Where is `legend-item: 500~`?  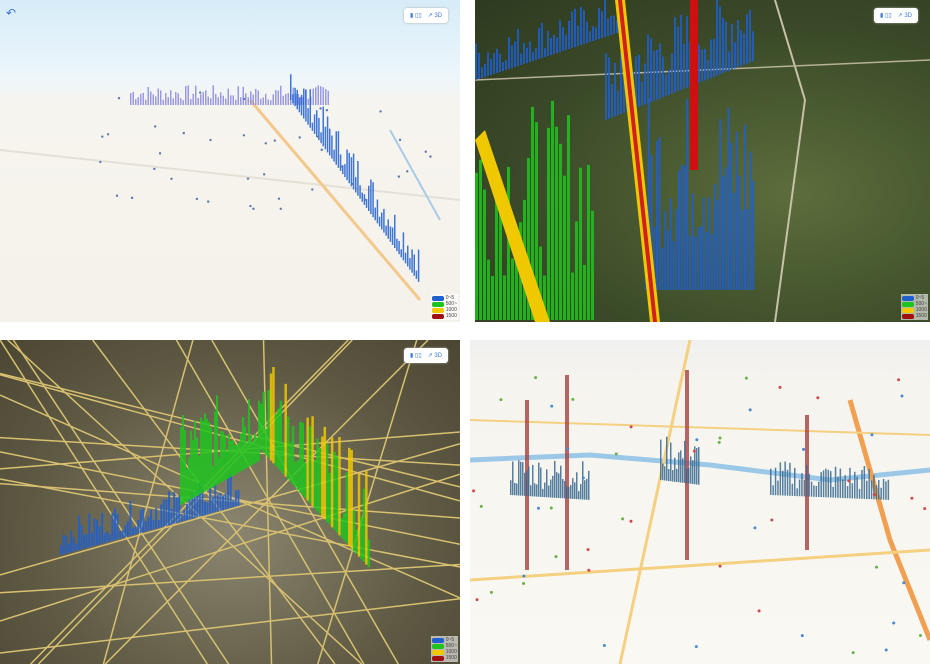 legend-item: 500~ is located at coordinates (444, 304).